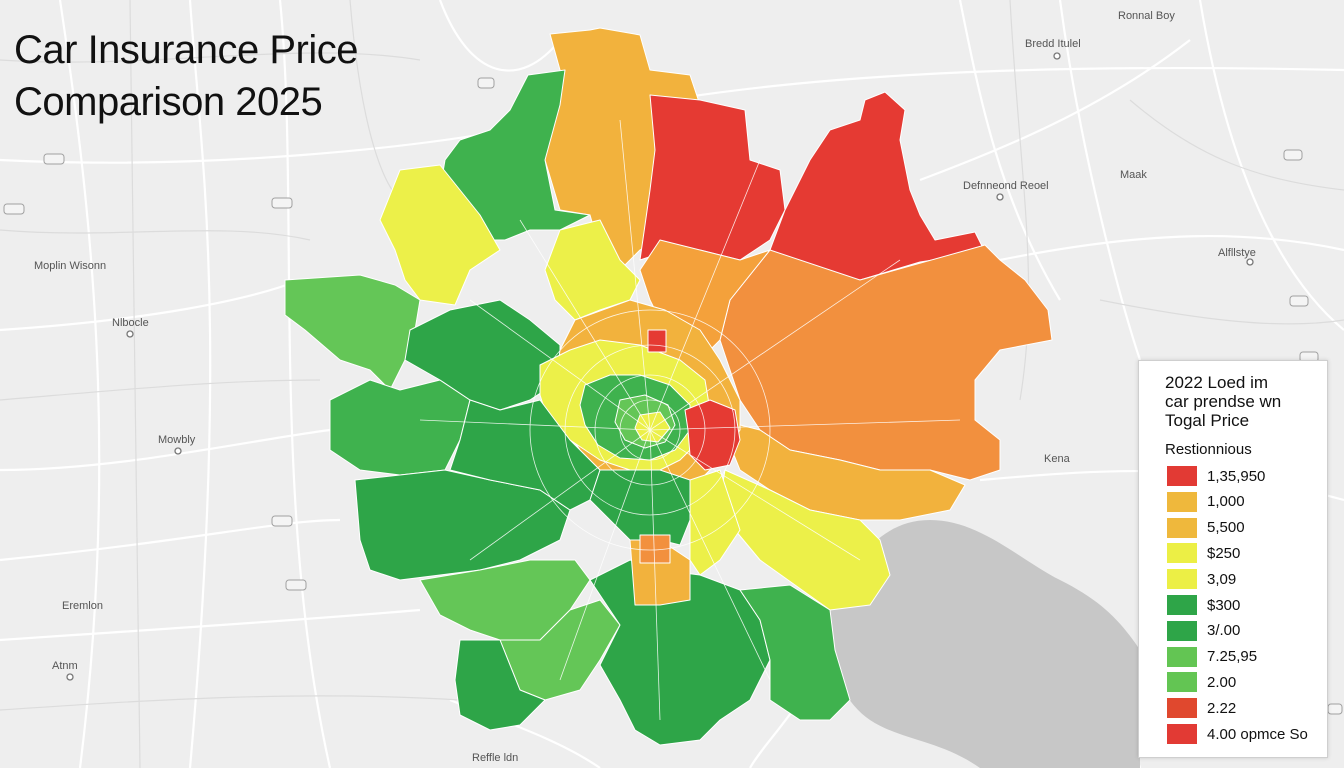 This screenshot has width=1344, height=768. Describe the element at coordinates (1057, 459) in the screenshot. I see `place-label: Kena` at that location.